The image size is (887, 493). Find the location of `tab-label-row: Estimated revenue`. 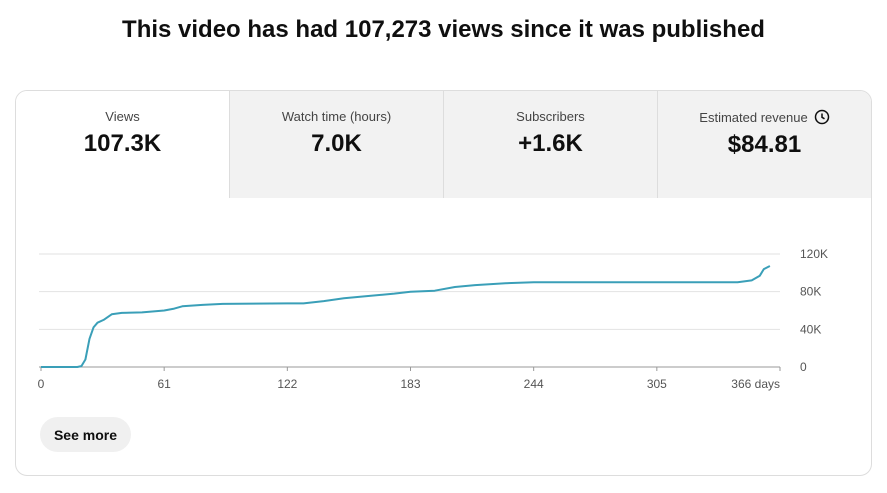

tab-label-row: Estimated revenue is located at coordinates (764, 117).